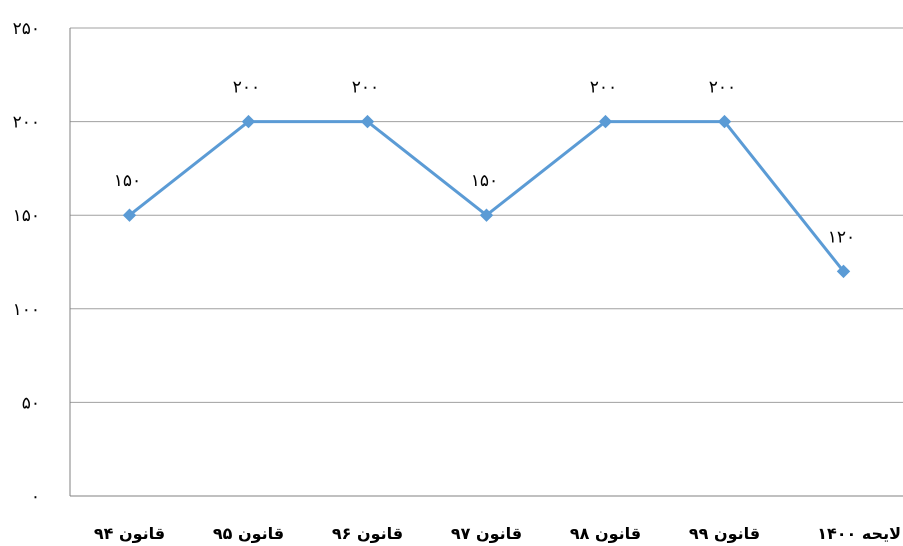  What do you see at coordinates (841, 237) in the screenshot?
I see `data-label: ۱۲۰` at bounding box center [841, 237].